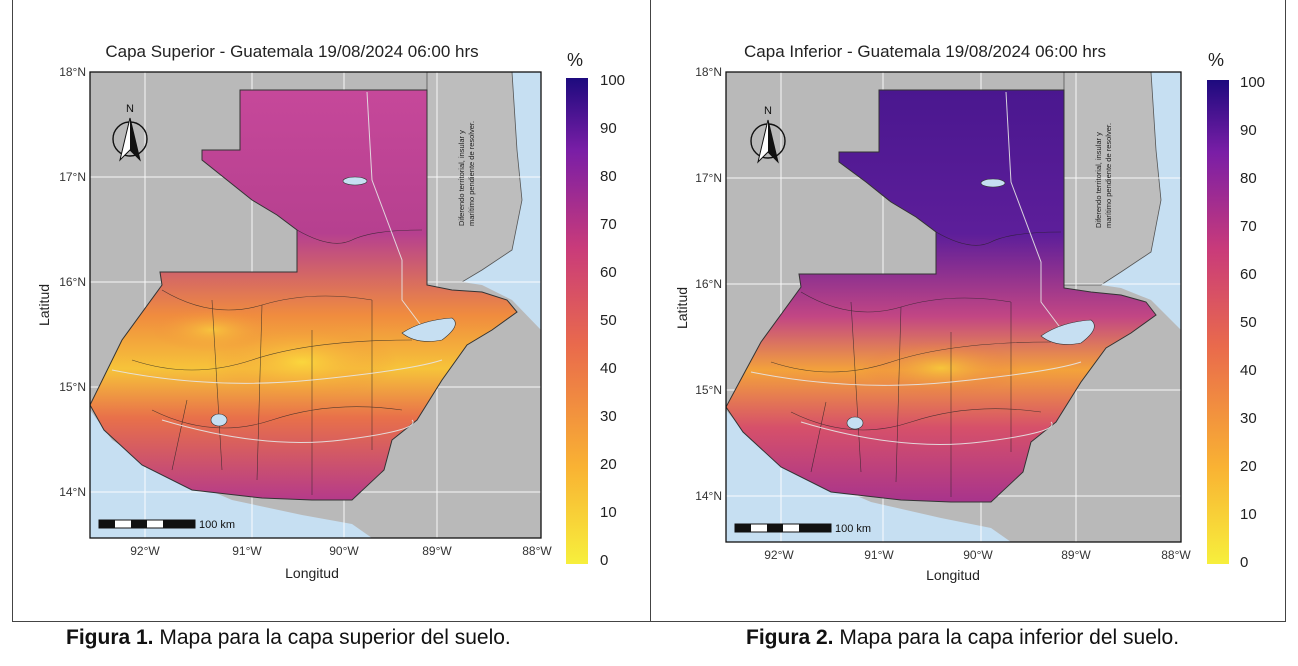 This screenshot has width=1298, height=666. I want to click on caption-text: Mapa para la capa inferior del suelo., so click(1006, 637).